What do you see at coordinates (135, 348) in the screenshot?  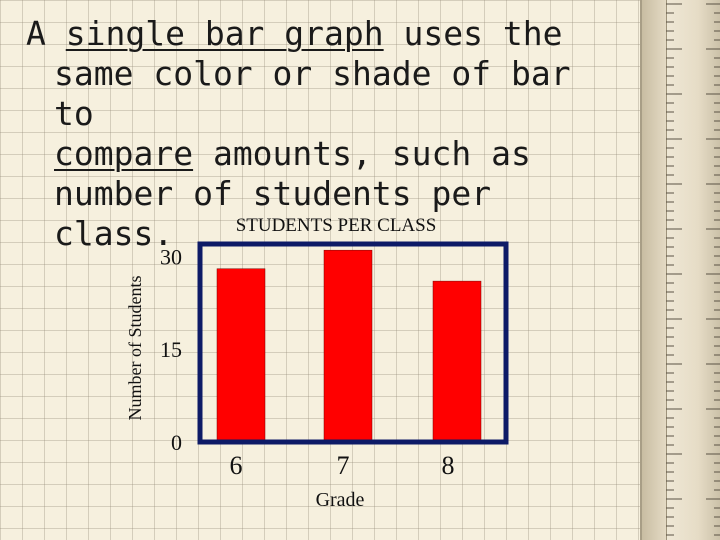 I see `y-axis-label: Number of Students` at bounding box center [135, 348].